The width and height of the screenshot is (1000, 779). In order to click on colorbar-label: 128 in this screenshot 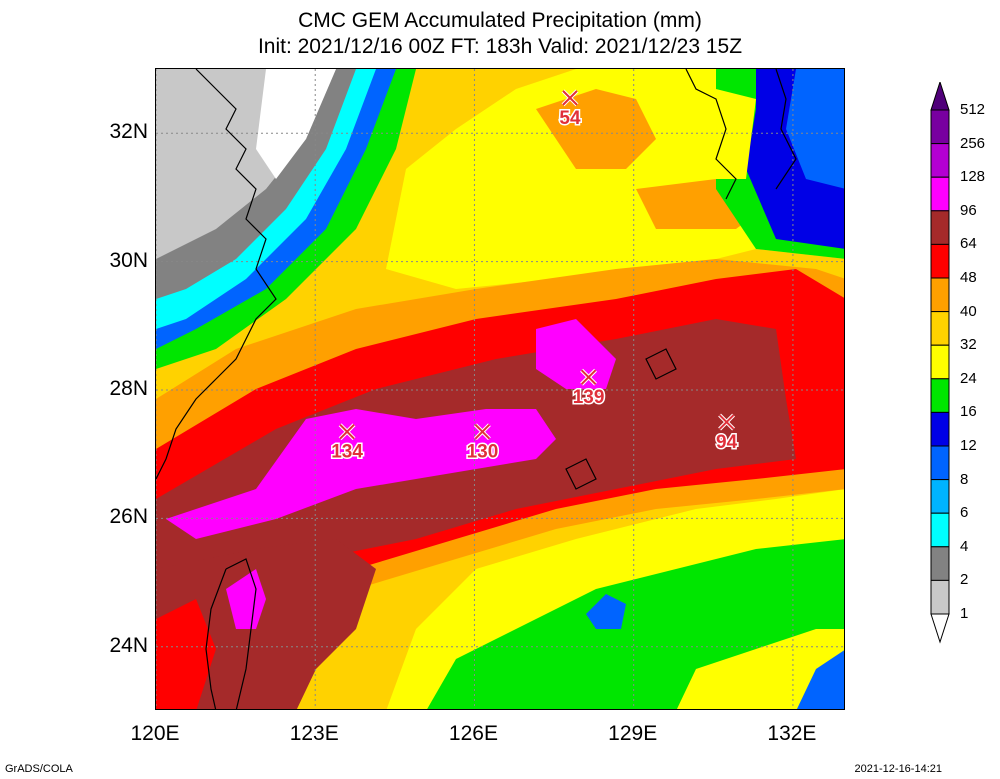, I will do `click(973, 177)`.